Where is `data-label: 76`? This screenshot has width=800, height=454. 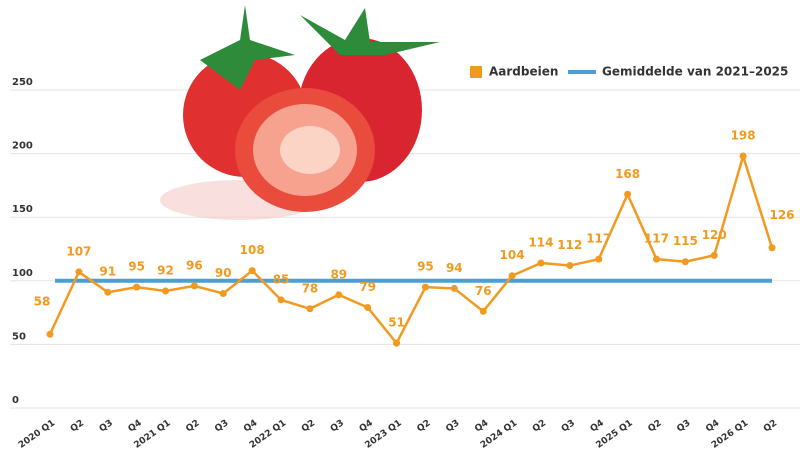
data-label: 76 is located at coordinates (483, 291).